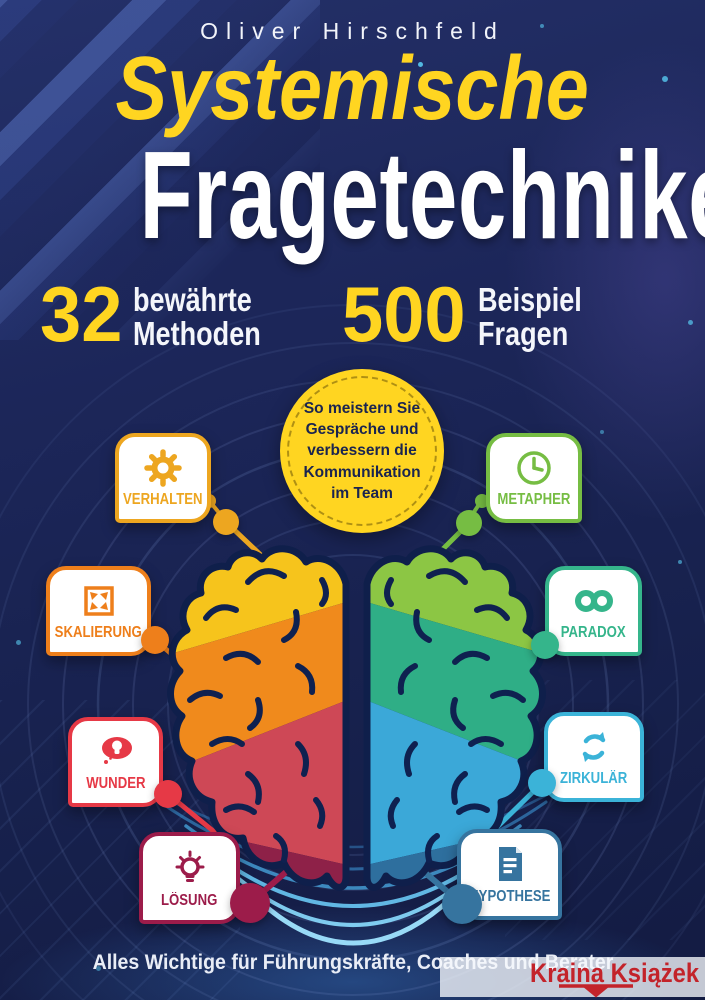 Image resolution: width=705 pixels, height=1000 pixels. Describe the element at coordinates (530, 317) in the screenshot. I see `stat-label: Beispiel Fragen` at that location.